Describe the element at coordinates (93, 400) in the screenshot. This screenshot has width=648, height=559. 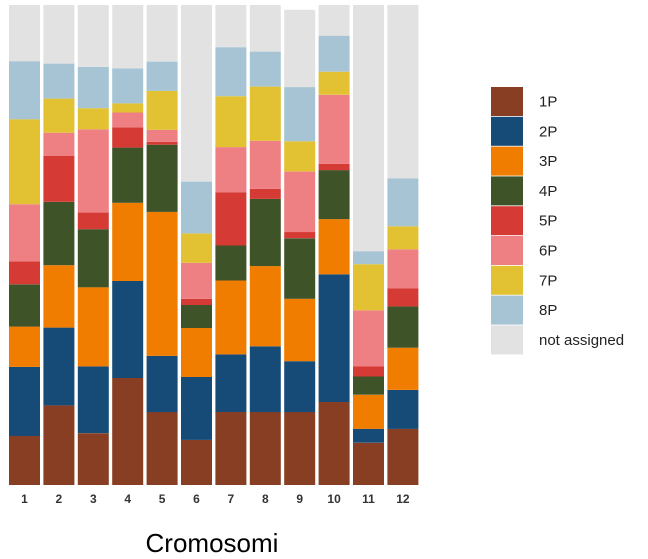
I see `bar-segment-3-2p` at that location.